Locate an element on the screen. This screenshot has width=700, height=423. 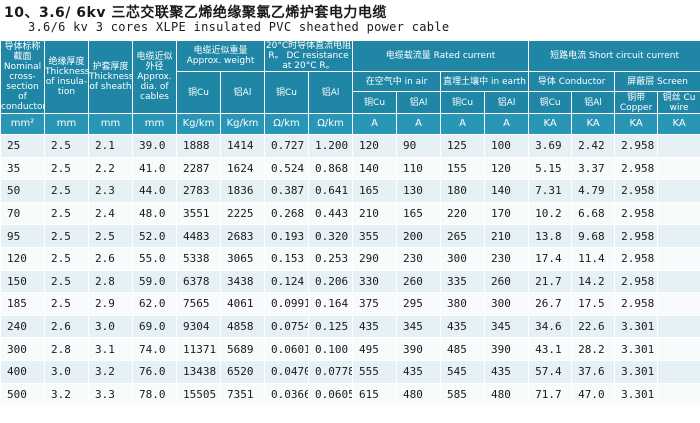
table-cell: 555 is located at coordinates (375, 371).